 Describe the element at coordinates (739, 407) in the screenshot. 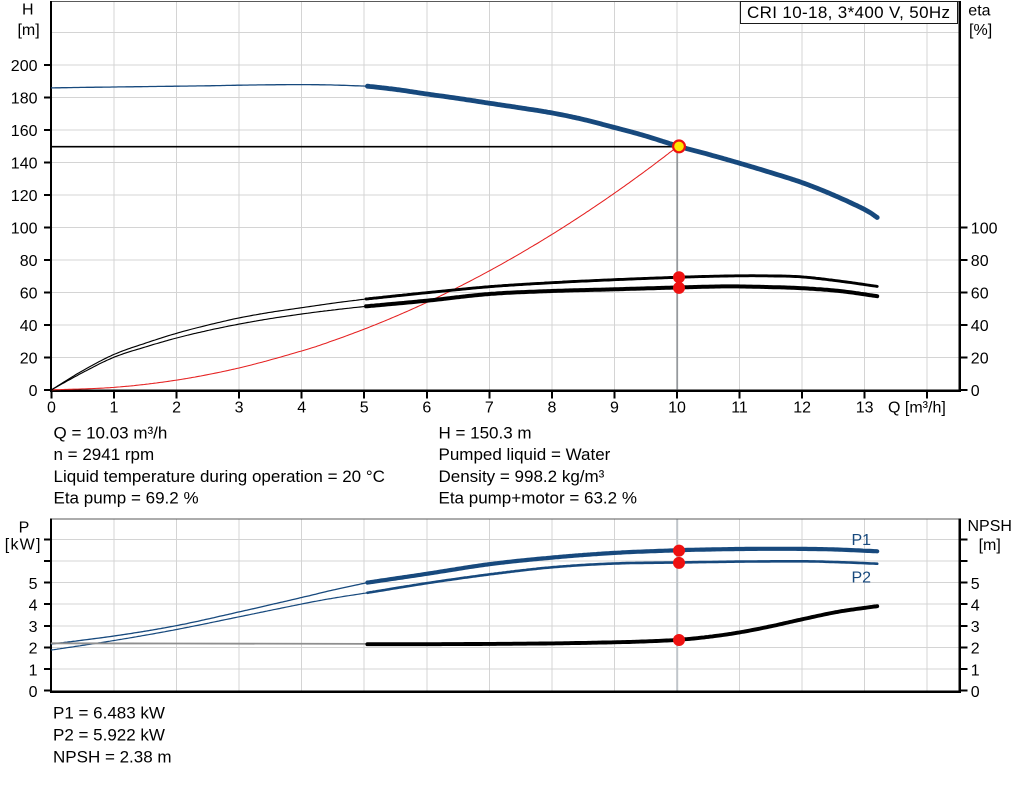

I see `svg-text: 11` at that location.